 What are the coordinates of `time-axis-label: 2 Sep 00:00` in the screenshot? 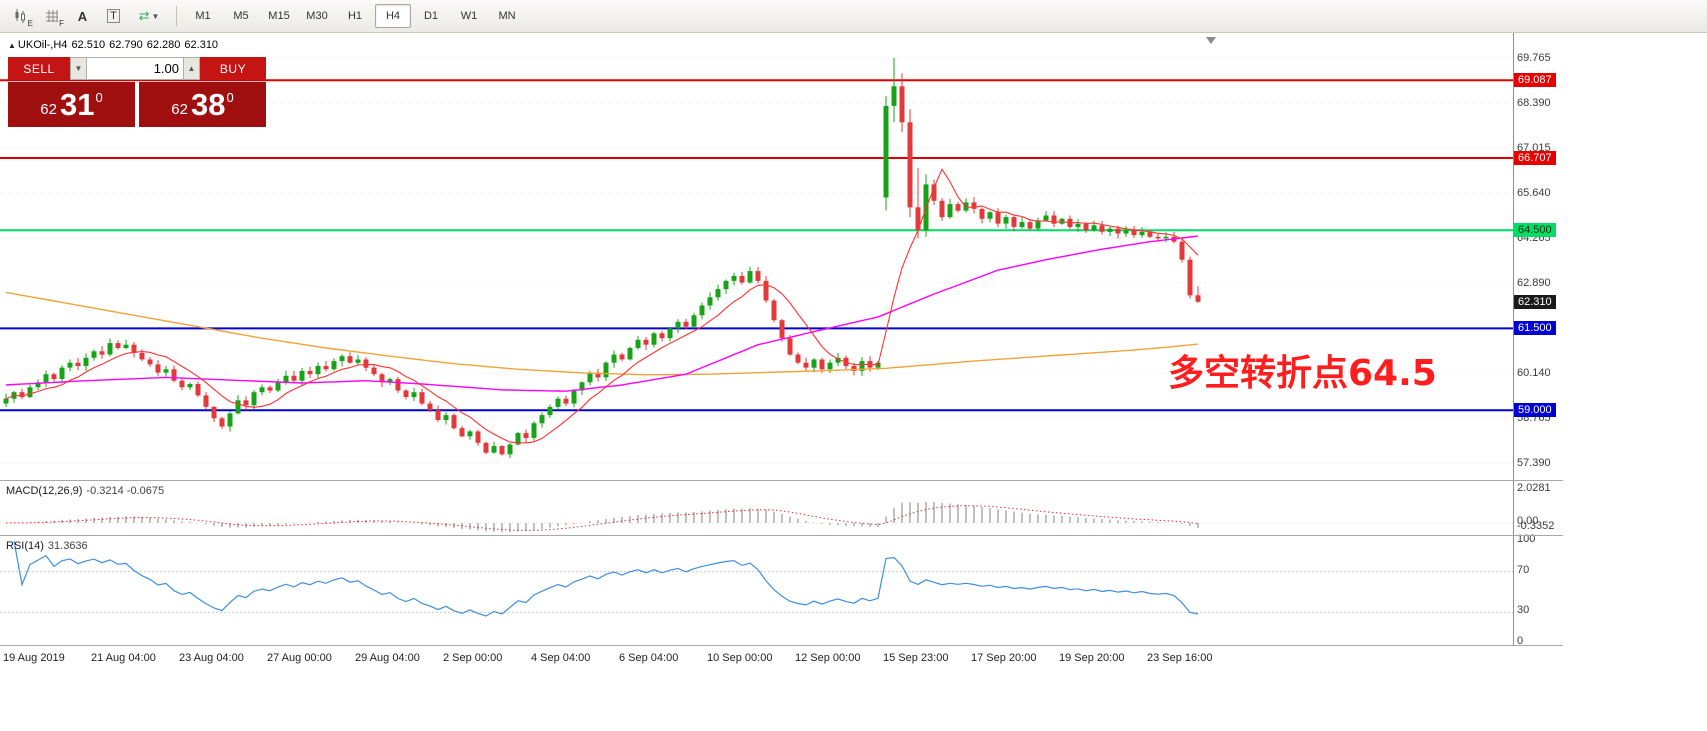 It's located at (473, 658).